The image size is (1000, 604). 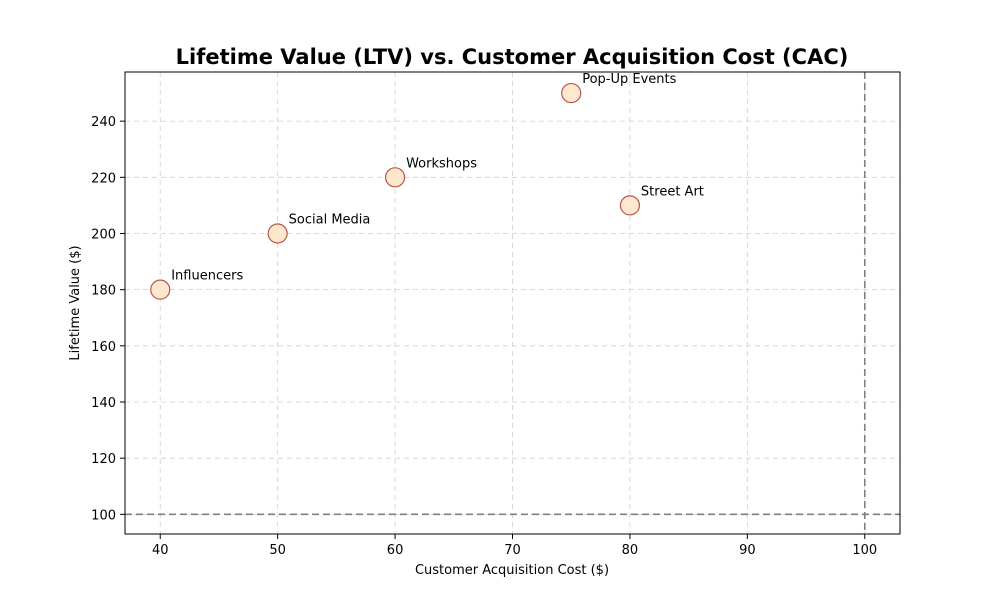 What do you see at coordinates (864, 550) in the screenshot?
I see `x-tick-label: 100` at bounding box center [864, 550].